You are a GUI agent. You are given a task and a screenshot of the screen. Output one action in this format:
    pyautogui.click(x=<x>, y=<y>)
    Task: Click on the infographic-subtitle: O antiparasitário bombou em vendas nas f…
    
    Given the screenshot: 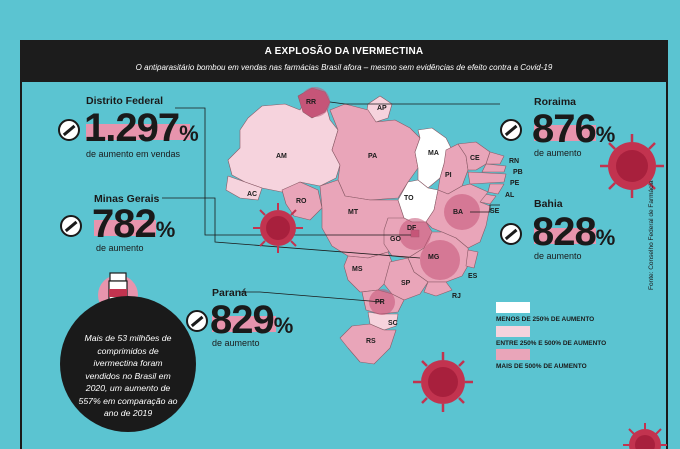 What is the action you would take?
    pyautogui.click(x=344, y=67)
    